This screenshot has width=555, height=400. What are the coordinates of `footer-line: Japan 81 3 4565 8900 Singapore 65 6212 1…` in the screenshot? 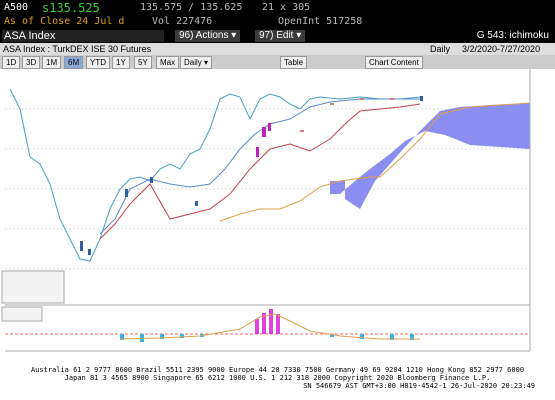 It's located at (277, 378).